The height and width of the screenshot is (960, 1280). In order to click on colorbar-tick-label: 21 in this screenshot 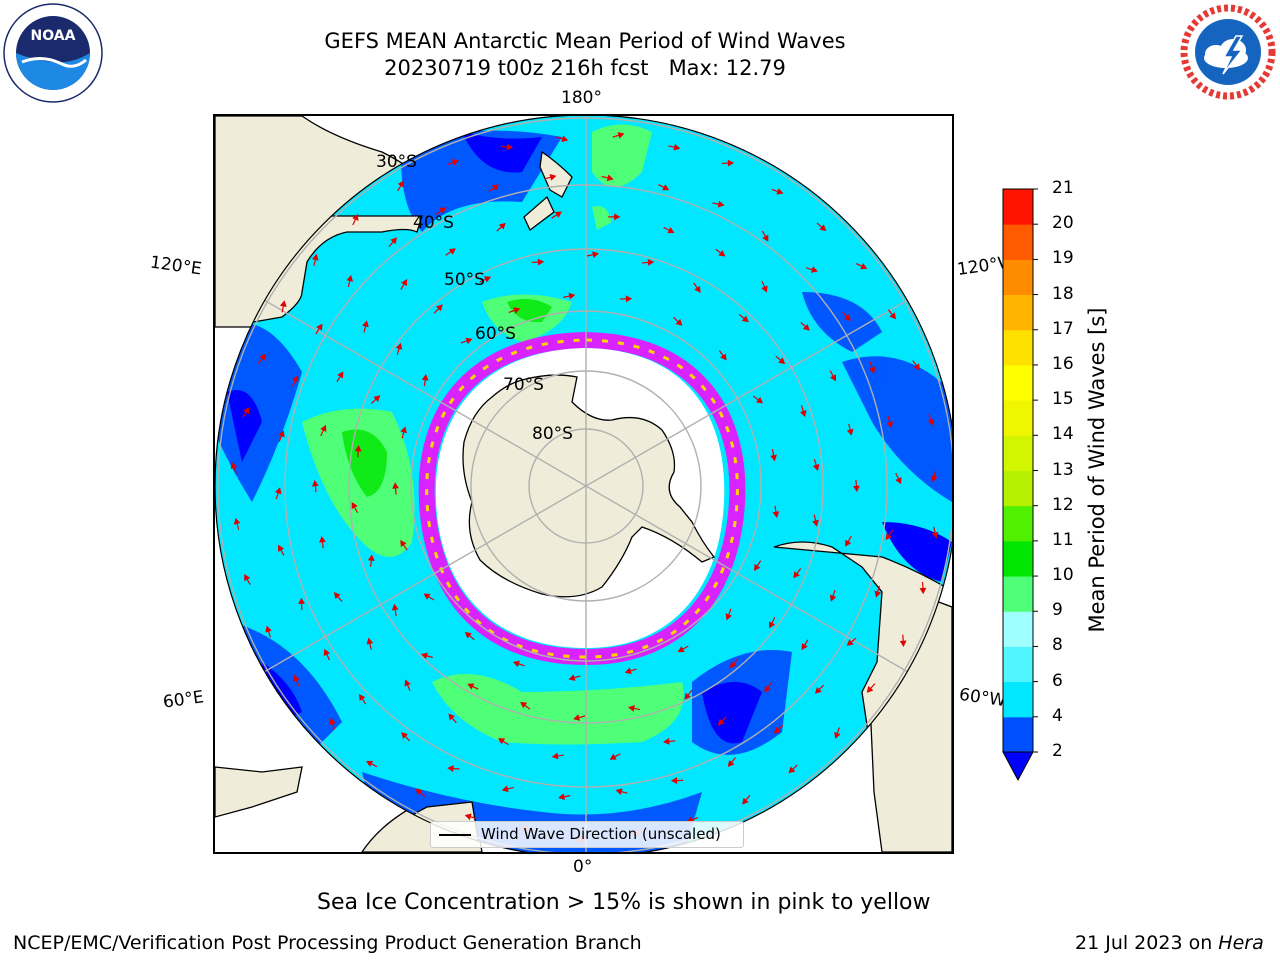, I will do `click(1063, 188)`.